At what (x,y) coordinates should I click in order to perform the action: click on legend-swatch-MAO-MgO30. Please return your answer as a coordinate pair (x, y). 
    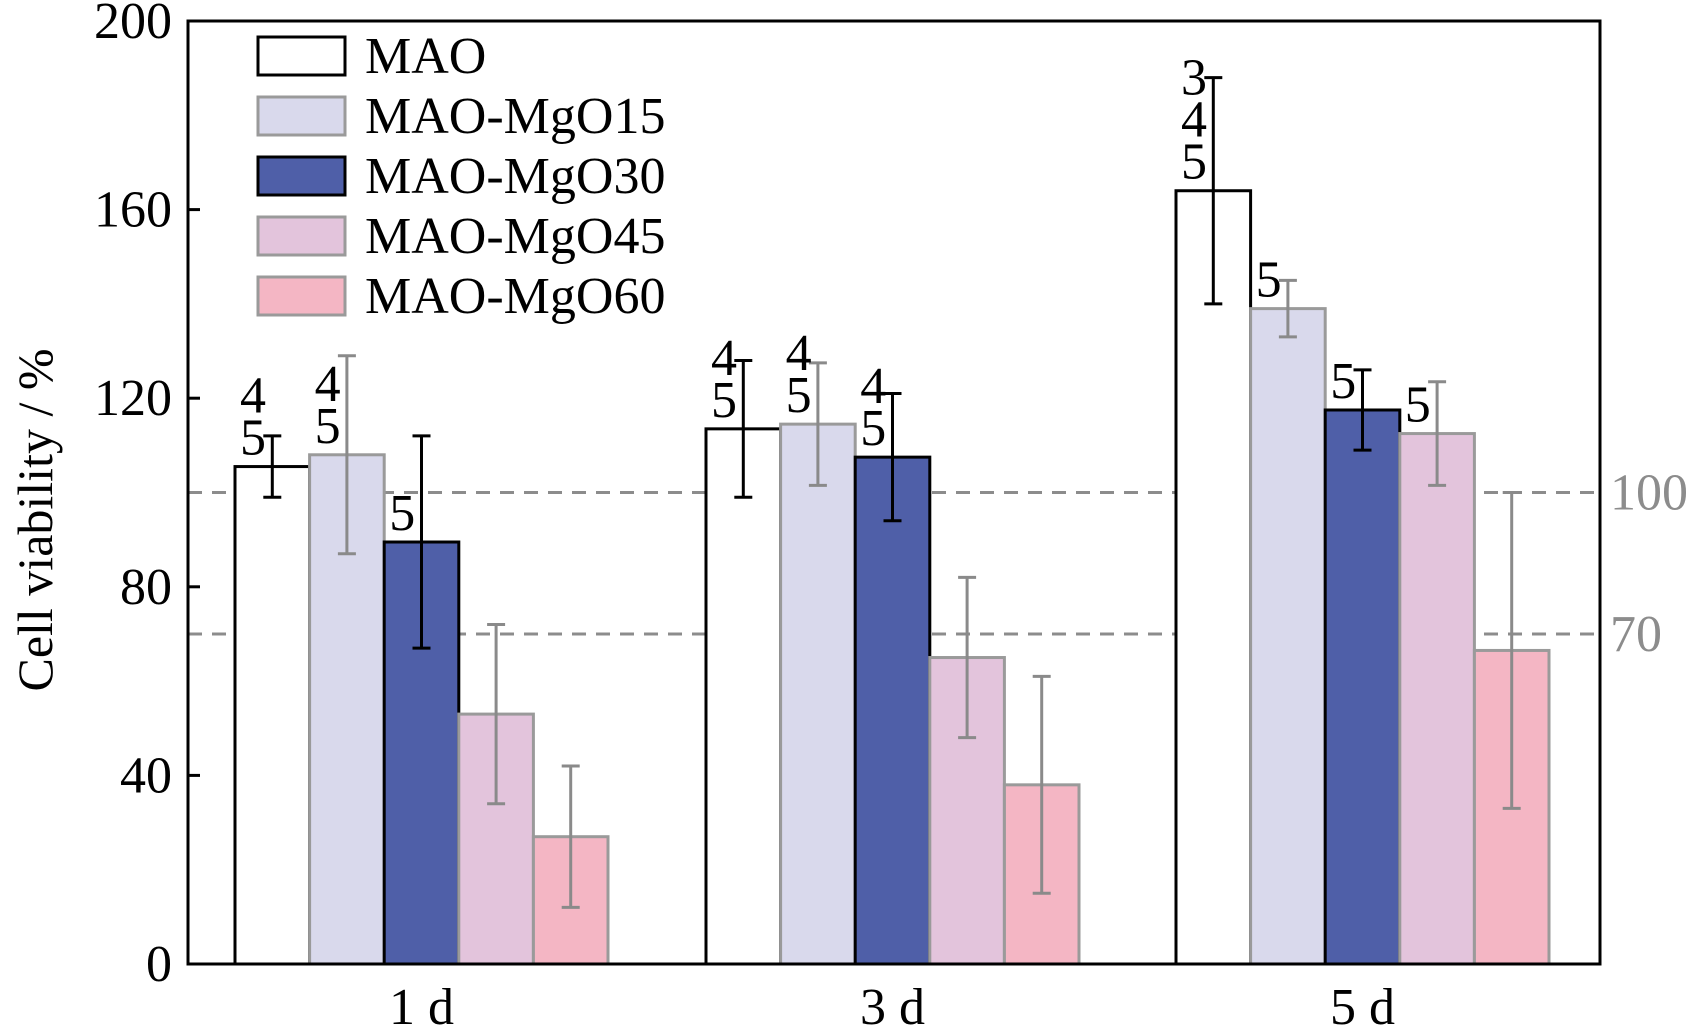
    Looking at the image, I should click on (301, 176).